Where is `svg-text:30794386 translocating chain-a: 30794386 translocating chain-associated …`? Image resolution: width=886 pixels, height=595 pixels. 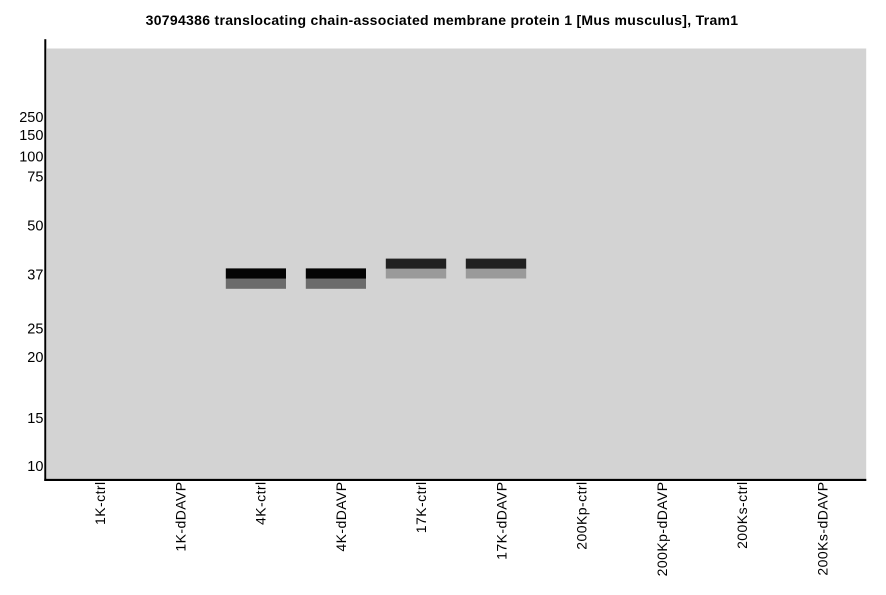 svg-text:30794386 translocating chain-a: 30794386 translocating chain-associated … is located at coordinates (442, 20).